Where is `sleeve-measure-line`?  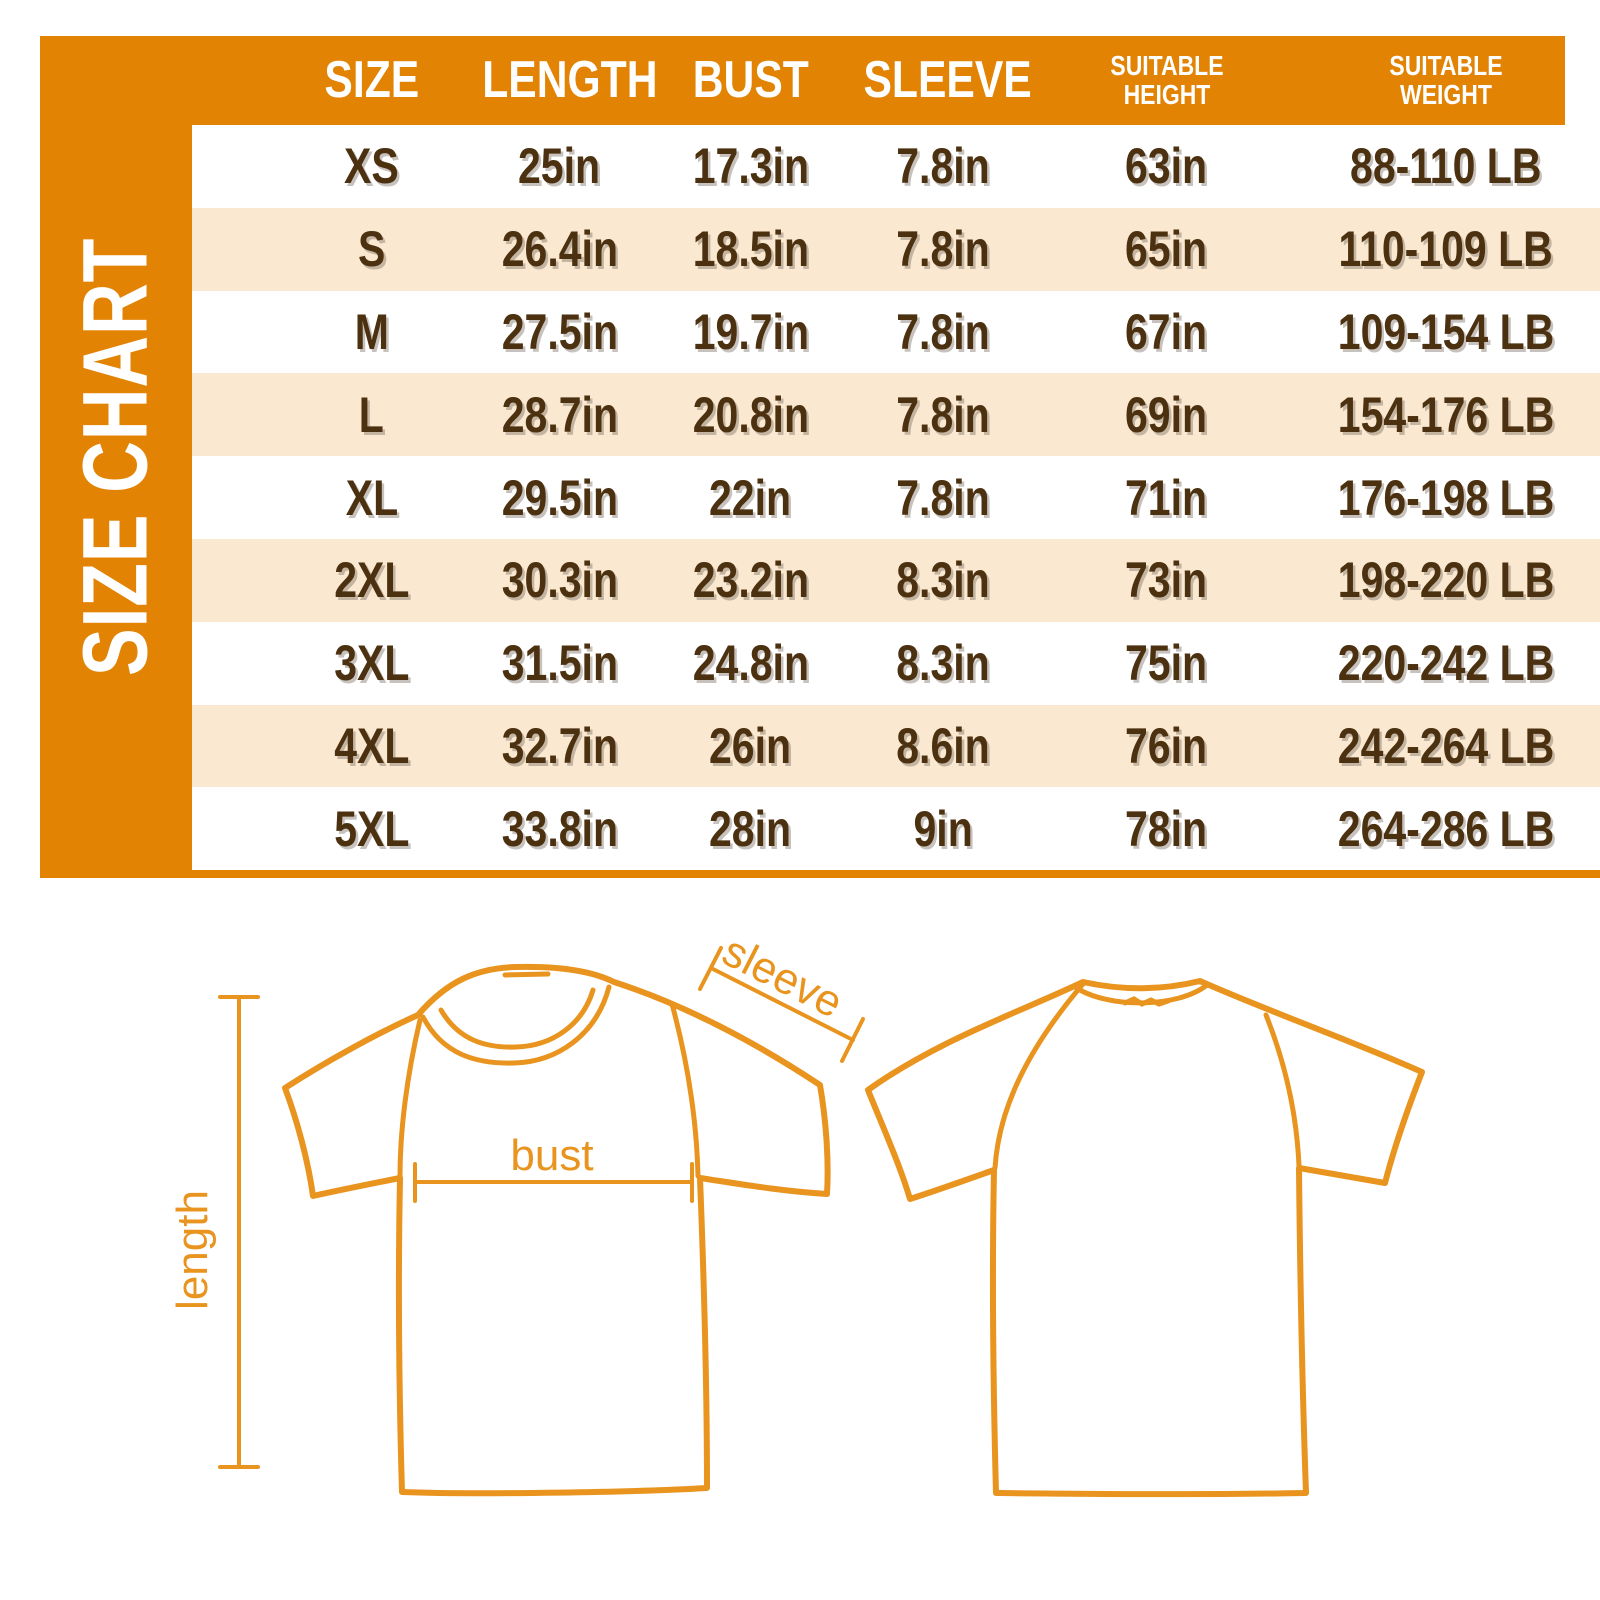
sleeve-measure-line is located at coordinates (781, 1004).